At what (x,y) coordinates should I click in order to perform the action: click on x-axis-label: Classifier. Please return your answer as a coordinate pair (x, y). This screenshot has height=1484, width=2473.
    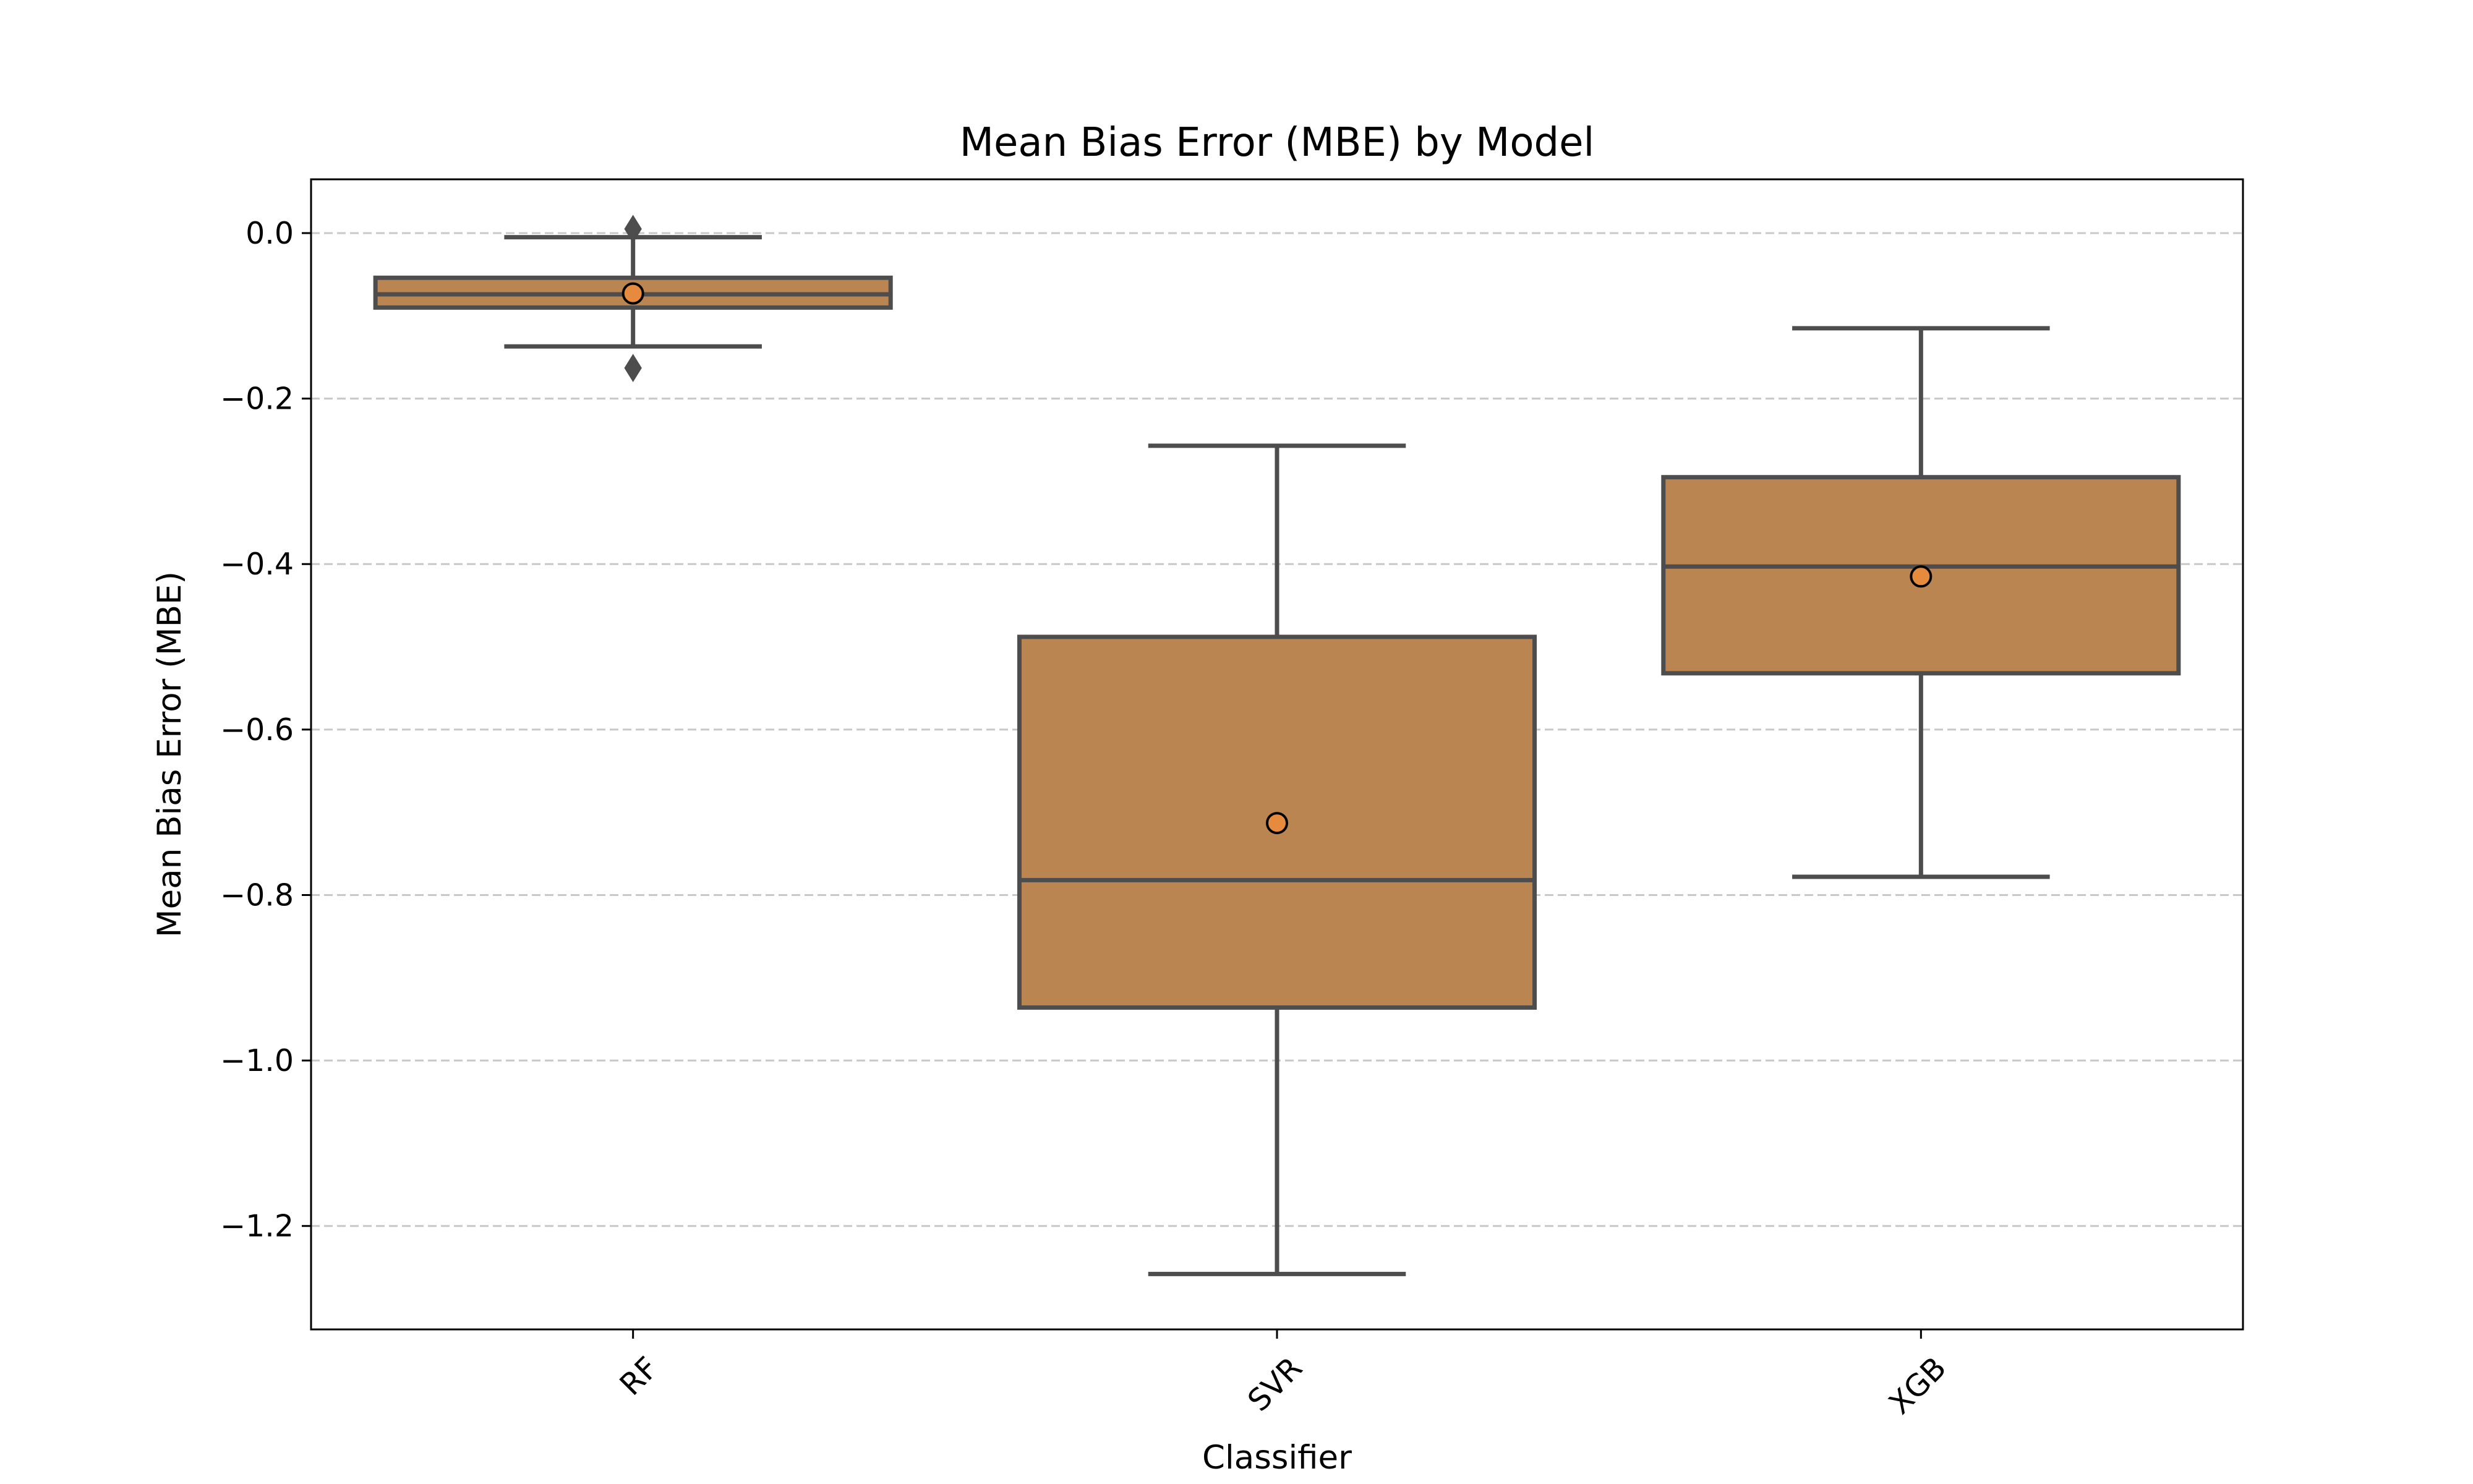
    Looking at the image, I should click on (1277, 1458).